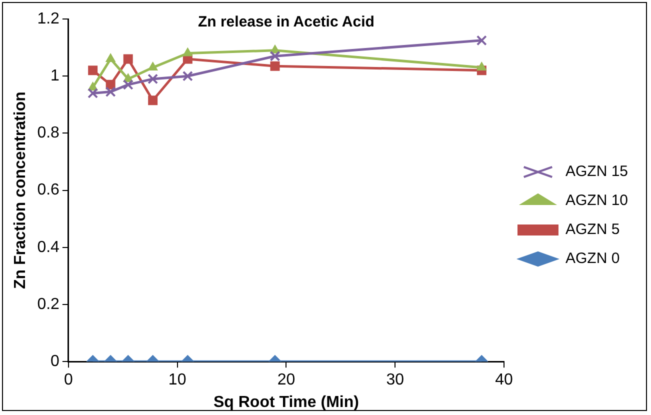 This screenshot has height=415, width=651. I want to click on legend-label: AGZN 15, so click(596, 171).